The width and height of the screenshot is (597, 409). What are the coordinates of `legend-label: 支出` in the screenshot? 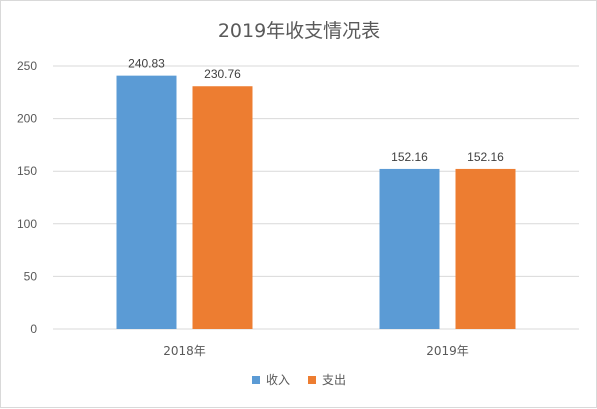 It's located at (334, 380).